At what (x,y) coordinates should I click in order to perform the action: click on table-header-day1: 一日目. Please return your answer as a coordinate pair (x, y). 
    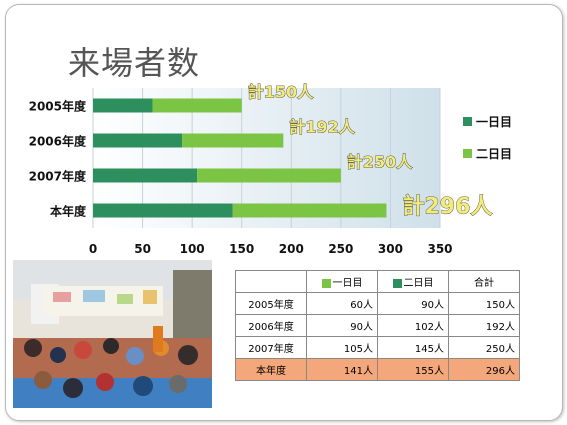
    Looking at the image, I should click on (342, 281).